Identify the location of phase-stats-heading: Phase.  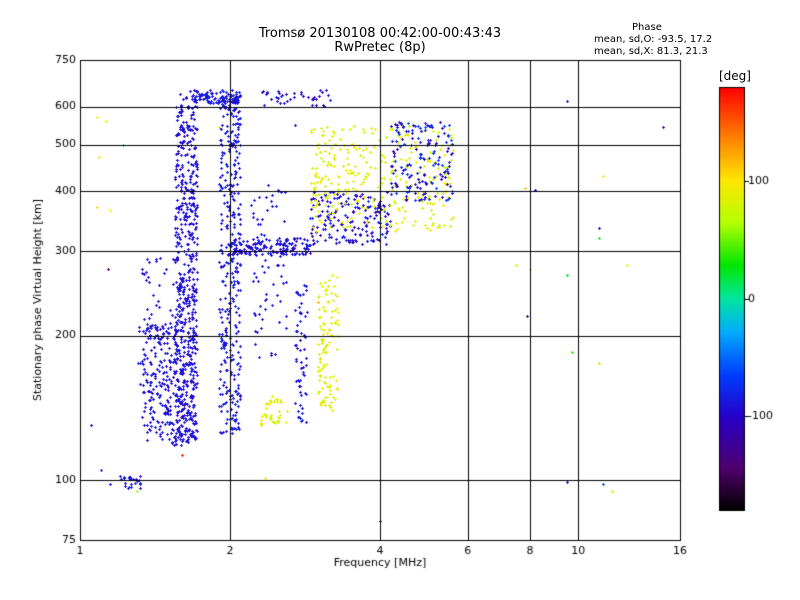
(647, 27).